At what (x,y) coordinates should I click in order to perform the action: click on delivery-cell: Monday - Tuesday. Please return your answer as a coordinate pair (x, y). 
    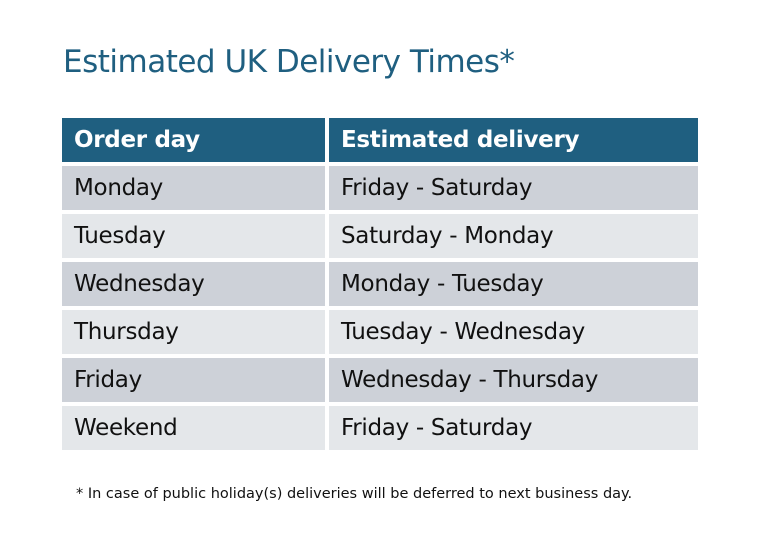
    Looking at the image, I should click on (513, 284).